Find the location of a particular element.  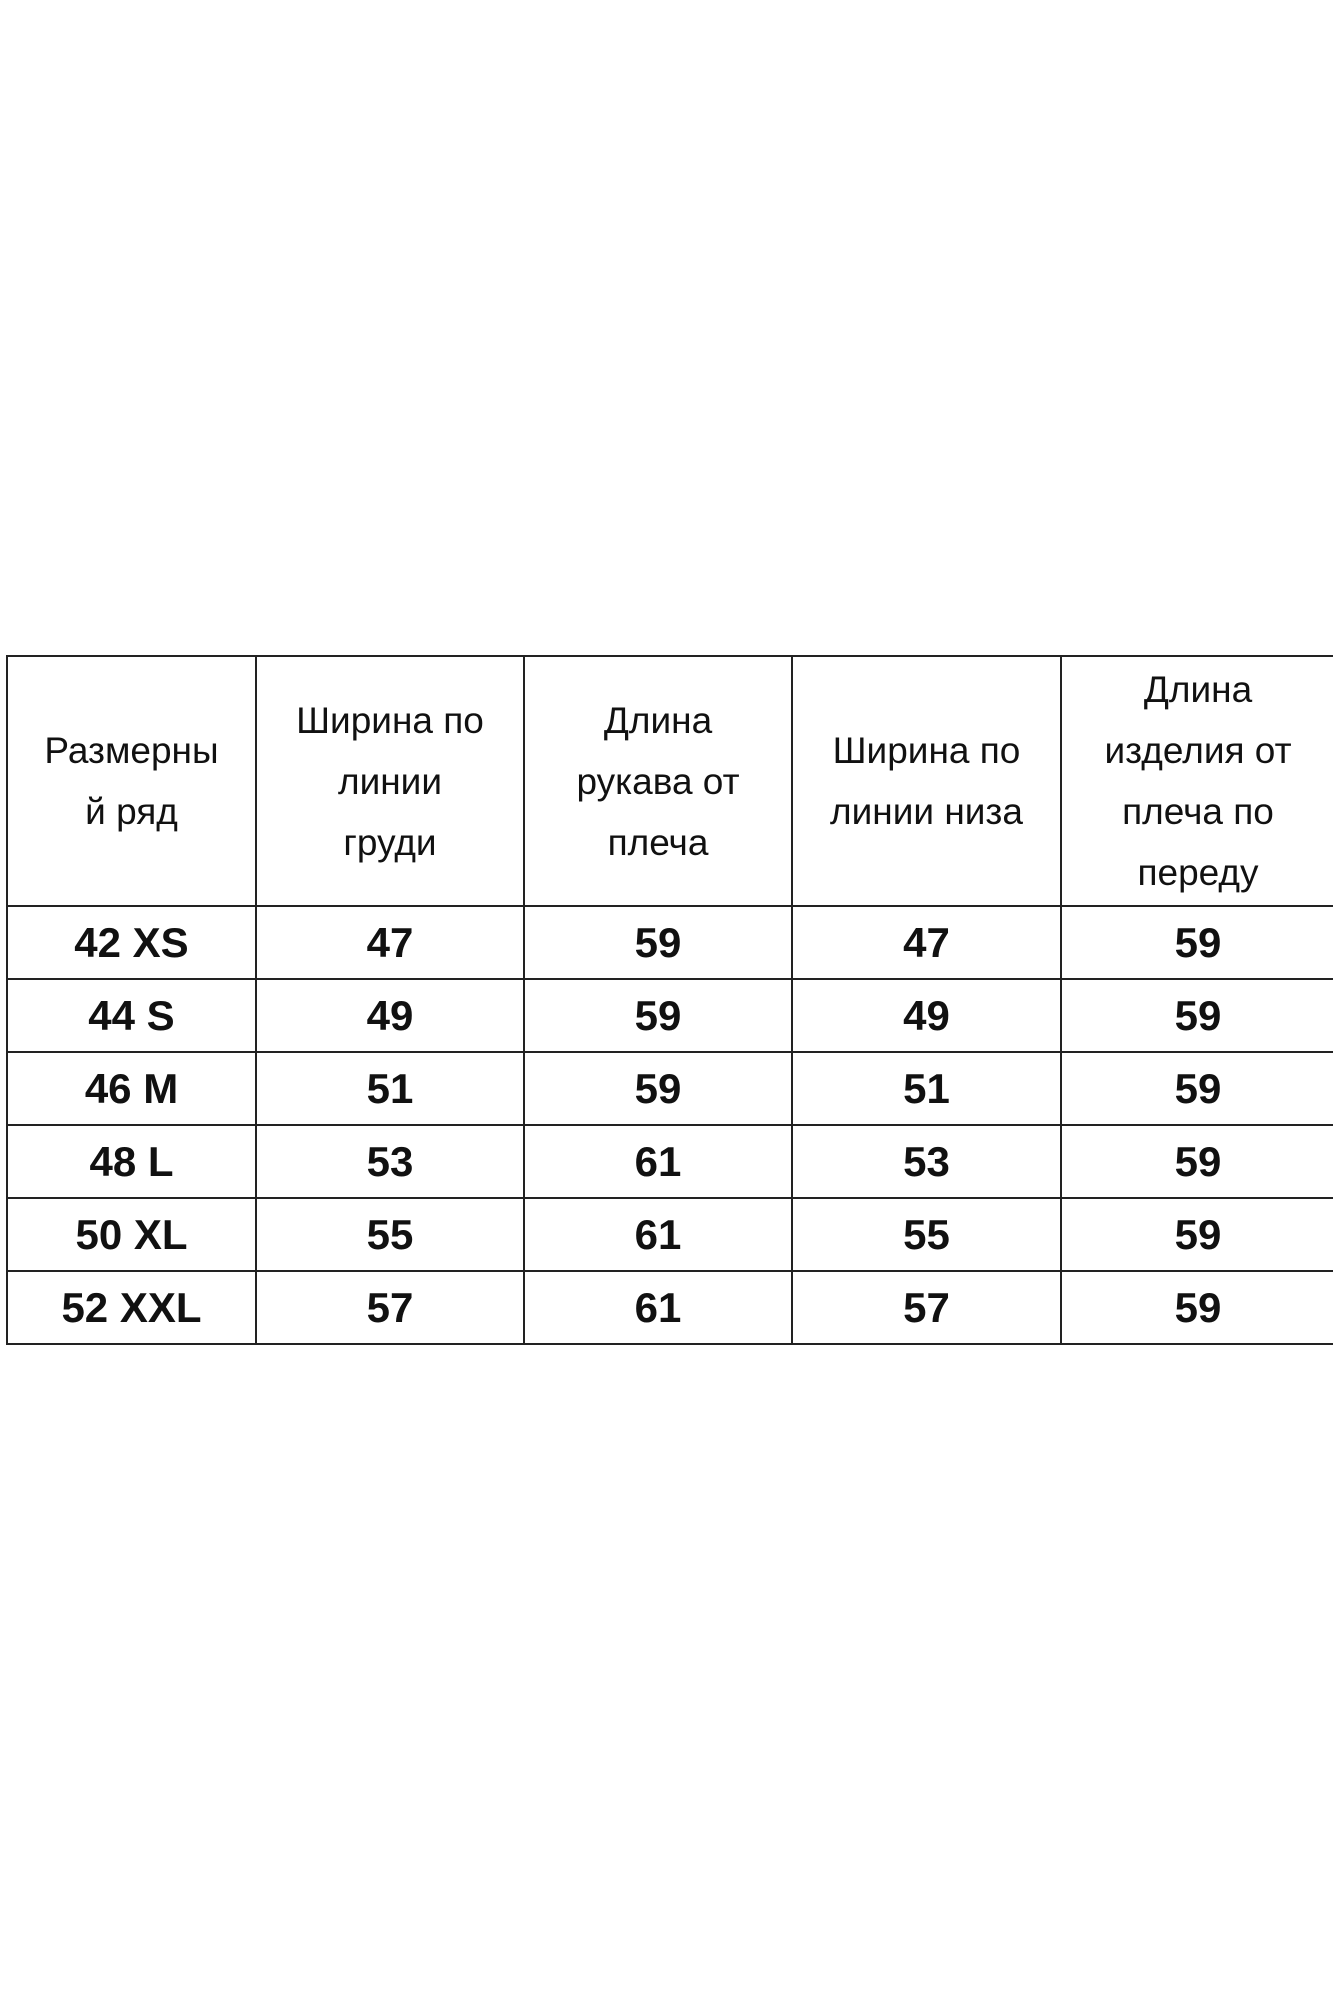

column-header: Длина рукава от плеча is located at coordinates (658, 781).